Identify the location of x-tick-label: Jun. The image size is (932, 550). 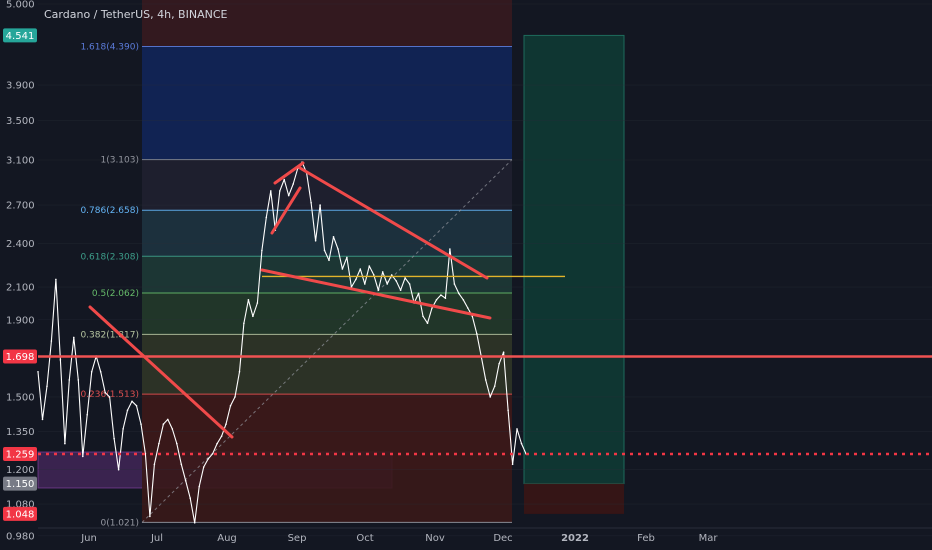
(88, 538).